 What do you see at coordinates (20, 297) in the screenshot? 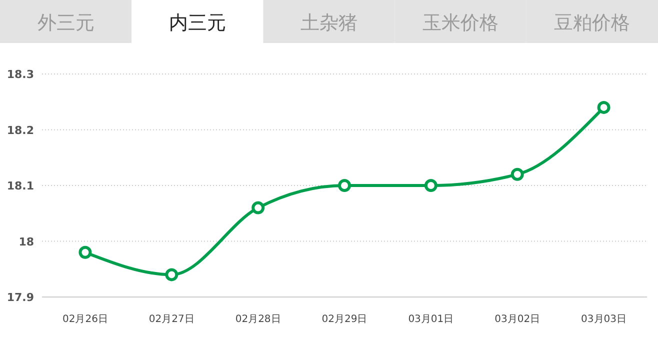
I see `y-tick-label: 17.9` at bounding box center [20, 297].